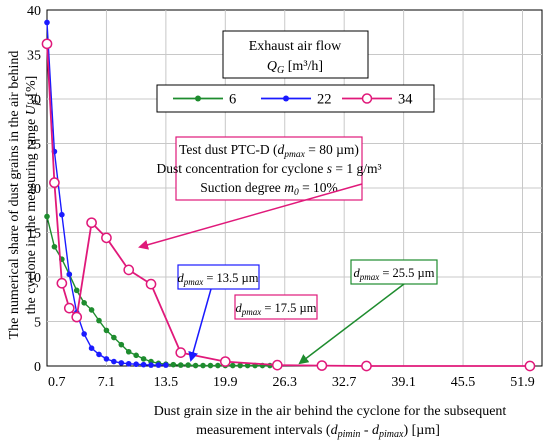  Describe the element at coordinates (324, 100) in the screenshot. I see `legend-label: 22` at that location.